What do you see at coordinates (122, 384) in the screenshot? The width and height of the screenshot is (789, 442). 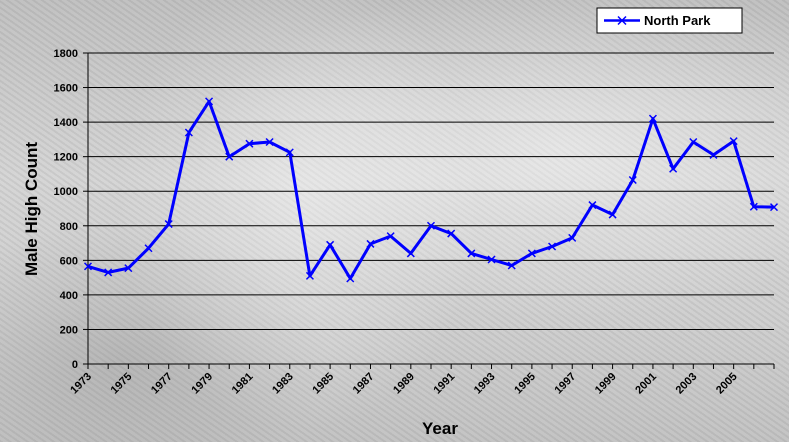 I see `x-tick-label-1975: 1975` at bounding box center [122, 384].